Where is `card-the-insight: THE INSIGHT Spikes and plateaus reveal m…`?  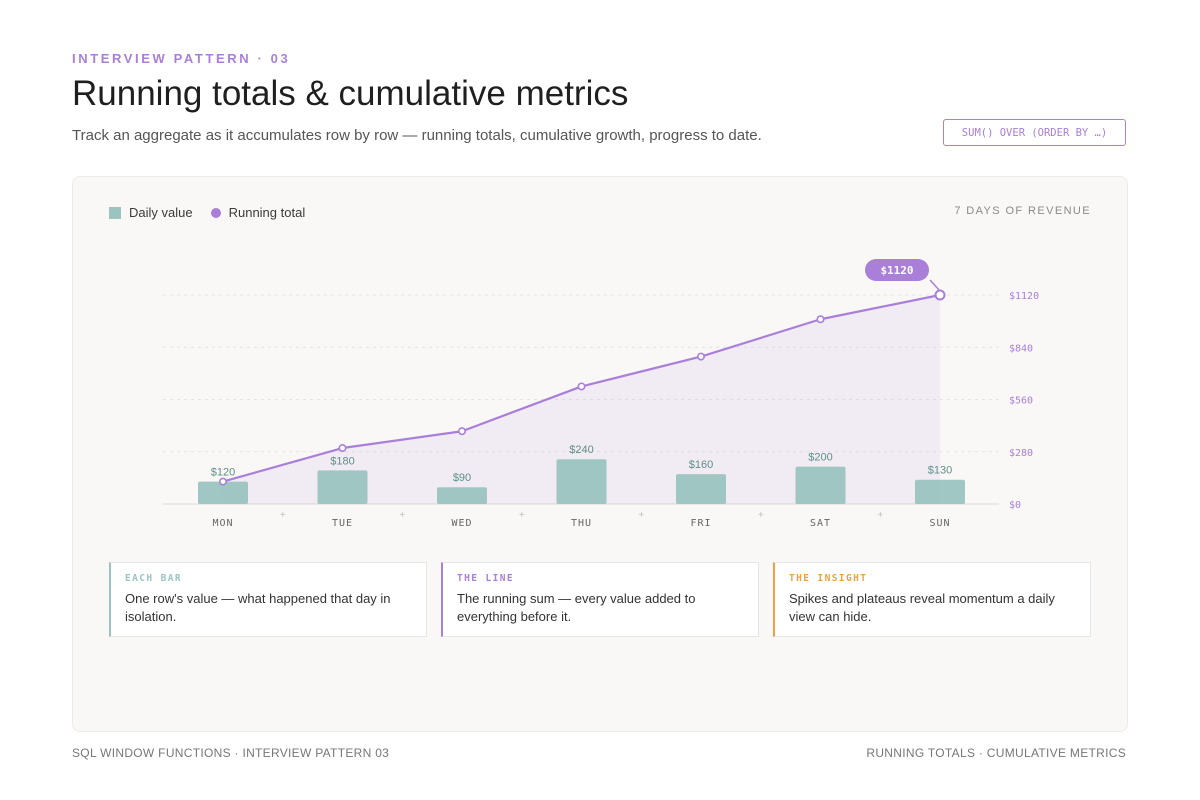
card-the-insight: THE INSIGHT Spikes and plateaus reveal m… is located at coordinates (932, 599).